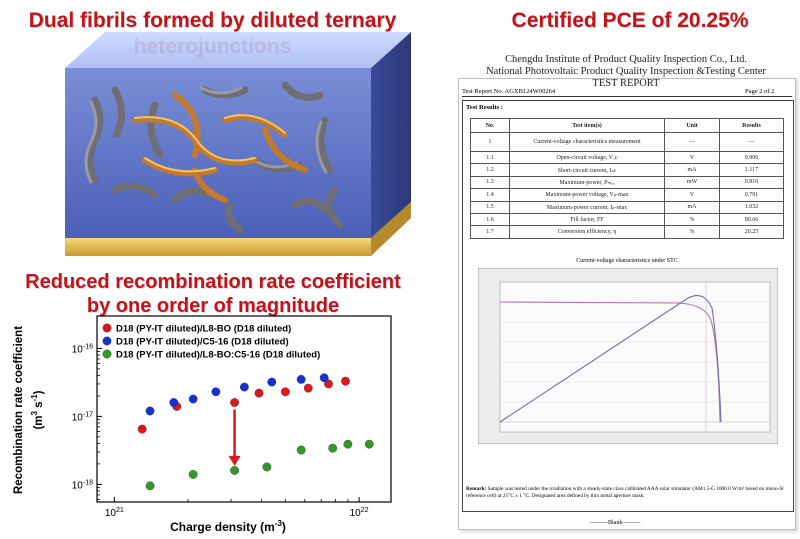 This screenshot has height=539, width=800. What do you see at coordinates (490, 157) in the screenshot?
I see `cell-no: 1.1` at bounding box center [490, 157].